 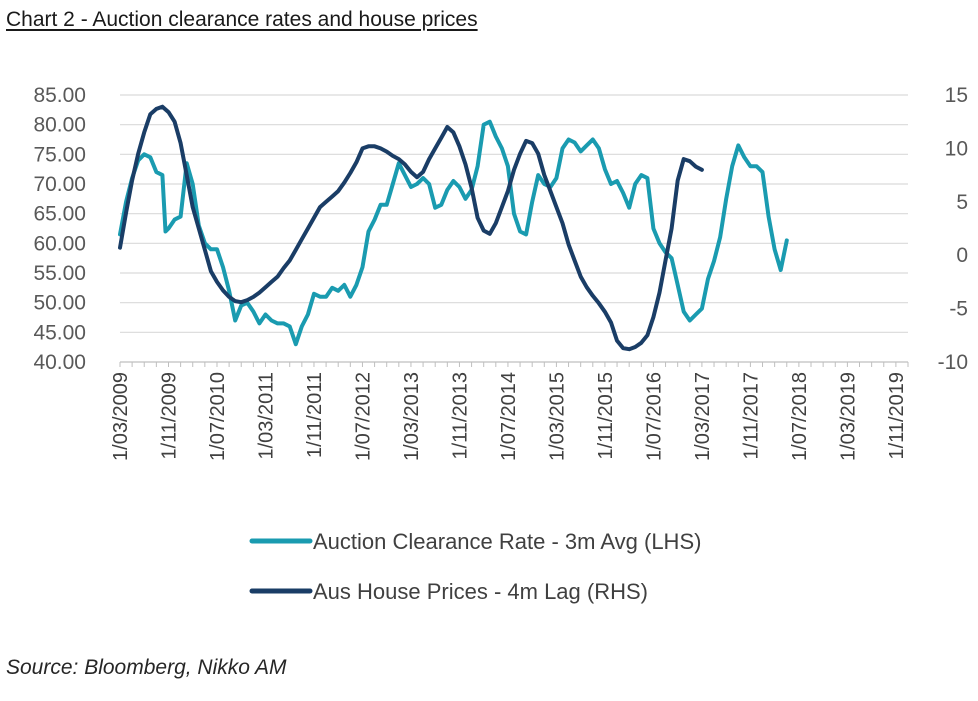 What do you see at coordinates (509, 416) in the screenshot?
I see `x-tick-label: 1/07/2014` at bounding box center [509, 416].